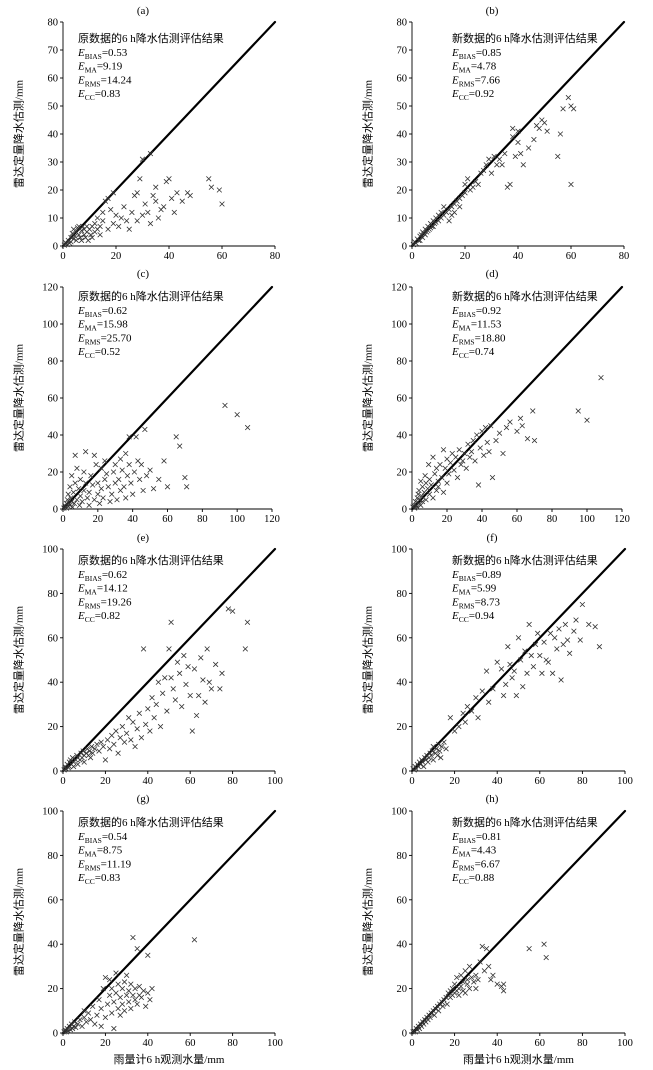 This screenshot has width=653, height=1070. Describe the element at coordinates (151, 560) in the screenshot. I see `panel-title: 原数据的6 h降水估测评估结果` at that location.